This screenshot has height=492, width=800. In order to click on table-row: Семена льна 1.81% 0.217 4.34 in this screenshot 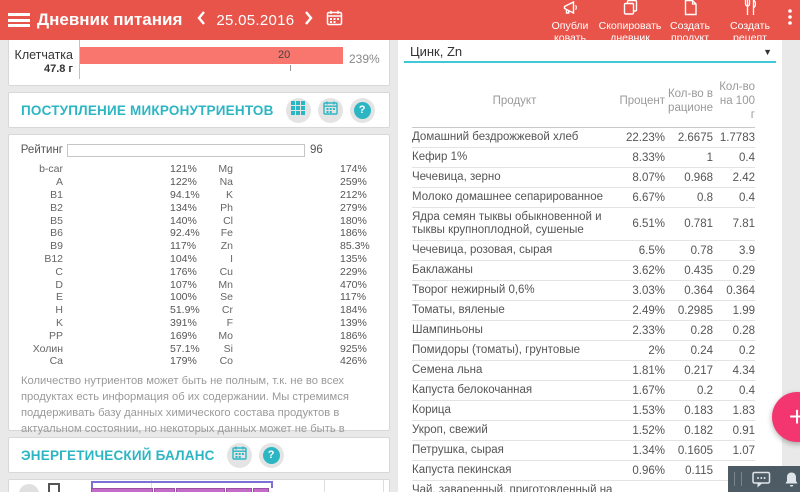, I will do `click(583, 371)`.